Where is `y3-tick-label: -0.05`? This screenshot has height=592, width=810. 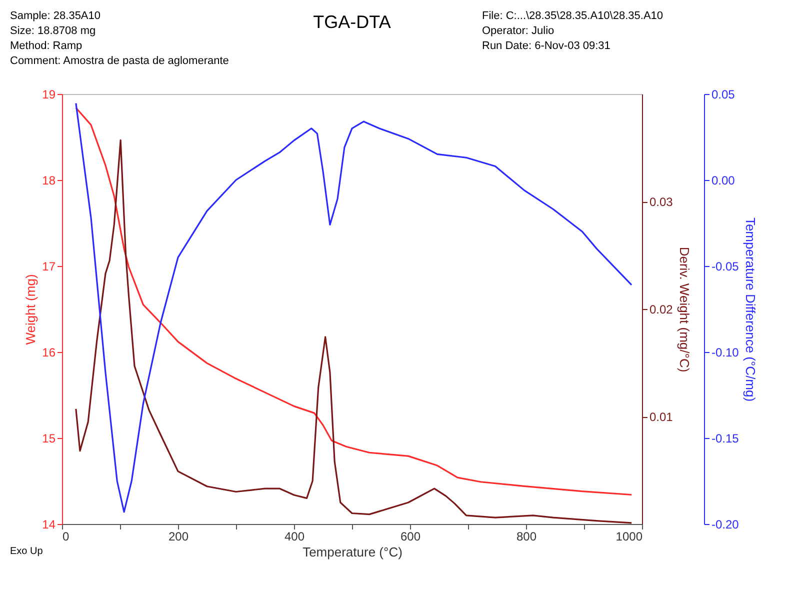
y3-tick-label: -0.05 is located at coordinates (726, 267).